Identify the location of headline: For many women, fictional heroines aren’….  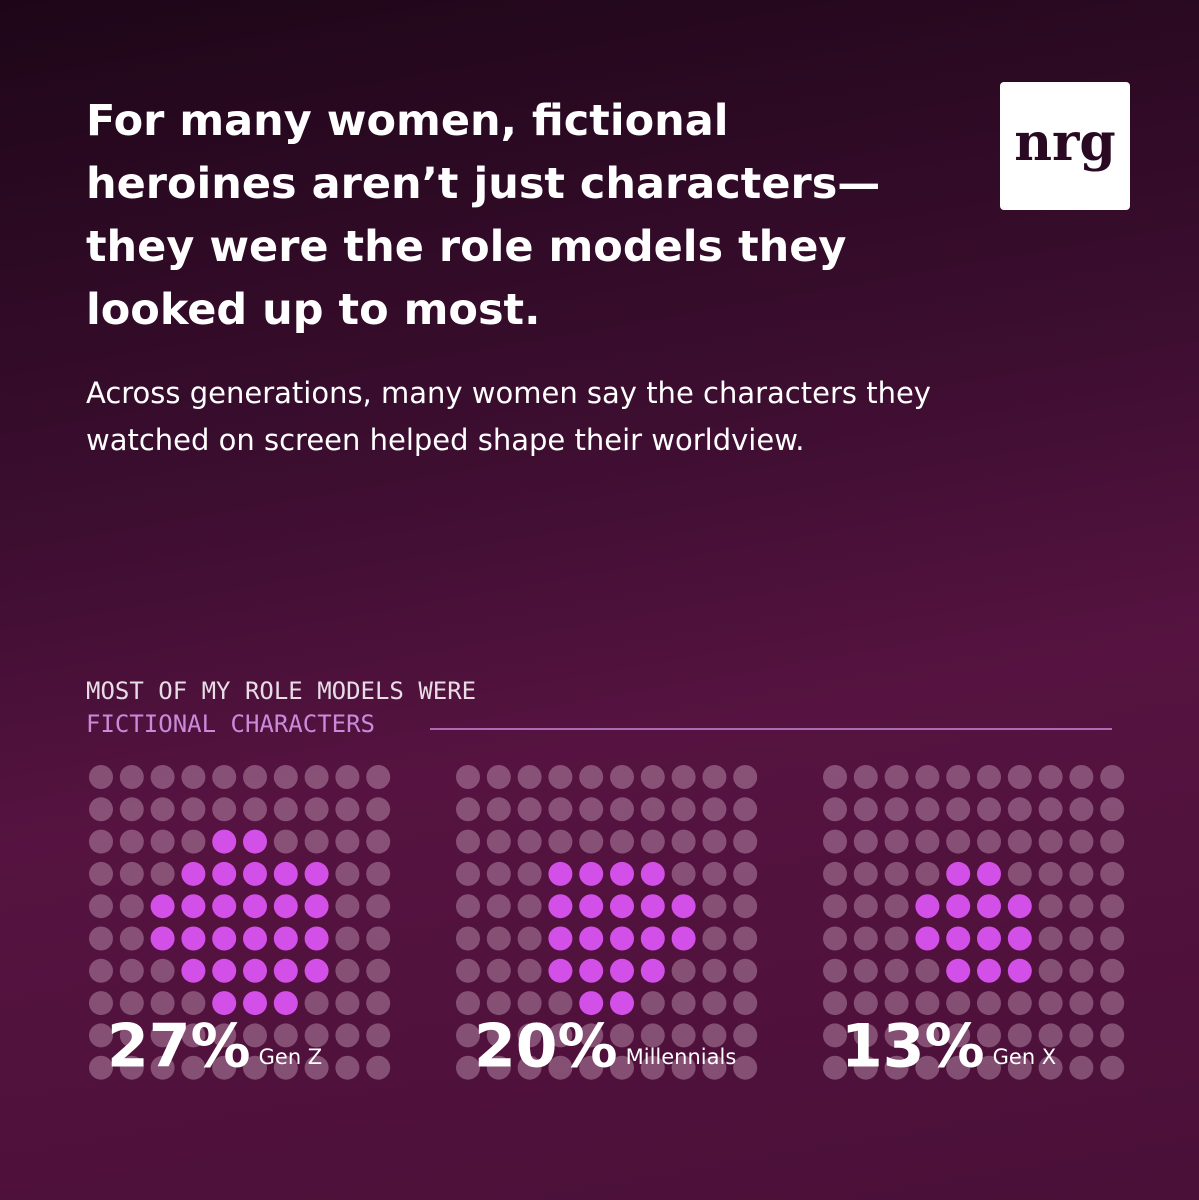
(483, 215).